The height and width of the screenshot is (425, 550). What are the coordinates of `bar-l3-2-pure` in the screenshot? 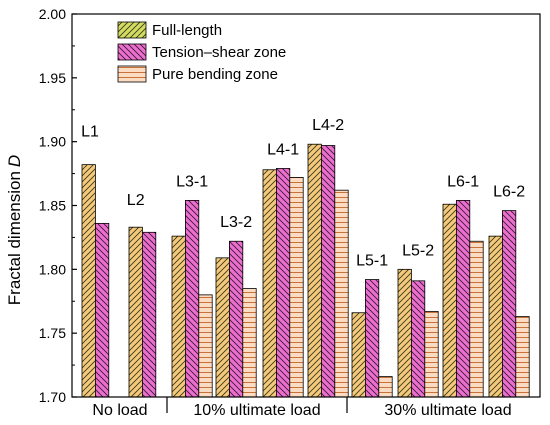 It's located at (249, 343).